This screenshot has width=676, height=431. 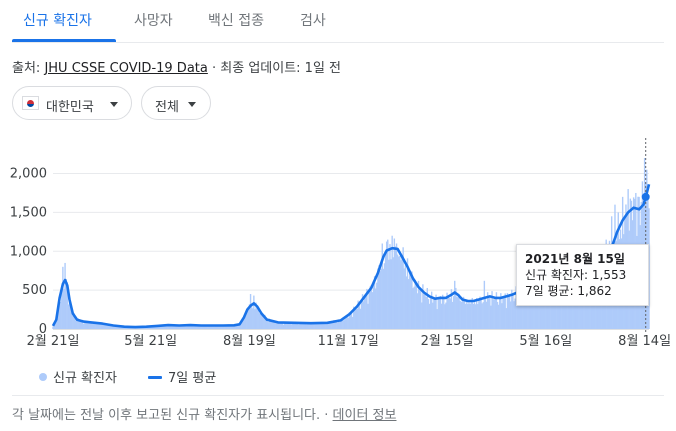 What do you see at coordinates (338, 395) in the screenshot?
I see `footer-divider` at bounding box center [338, 395].